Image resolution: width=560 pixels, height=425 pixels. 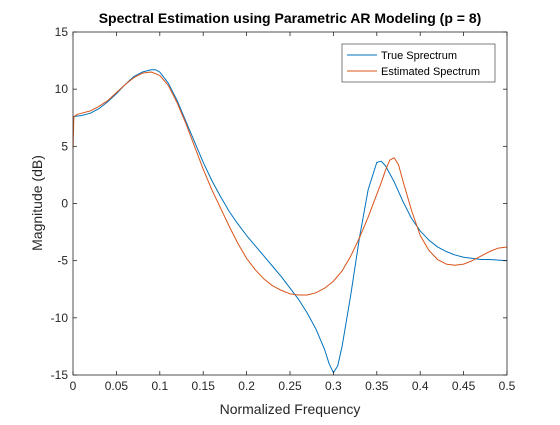 I want to click on x-tick-label: 0.45, so click(x=464, y=386).